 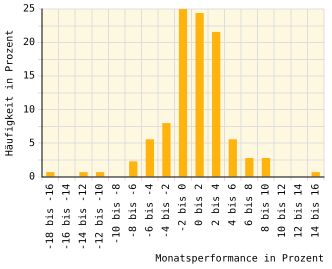 I want to click on x-tick-label: -16 bis -14, so click(x=67, y=217).